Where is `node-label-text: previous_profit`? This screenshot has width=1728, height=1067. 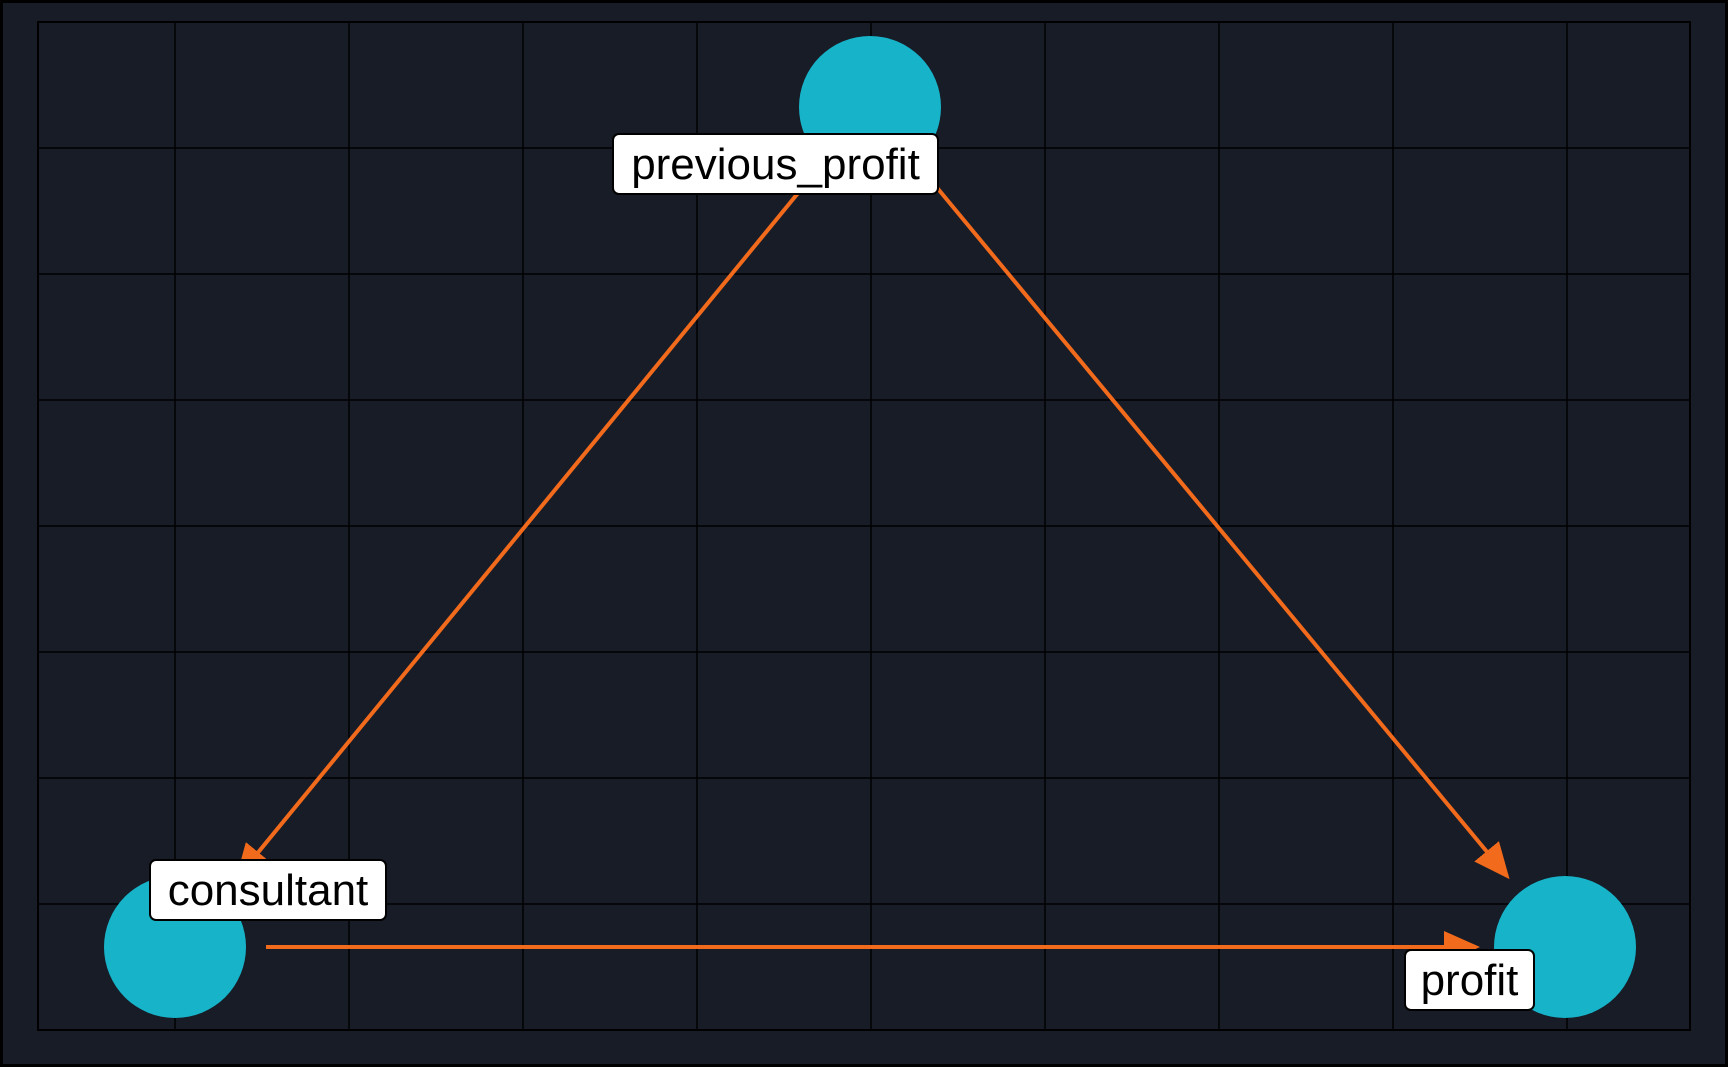 node-label-text: previous_profit is located at coordinates (775, 164).